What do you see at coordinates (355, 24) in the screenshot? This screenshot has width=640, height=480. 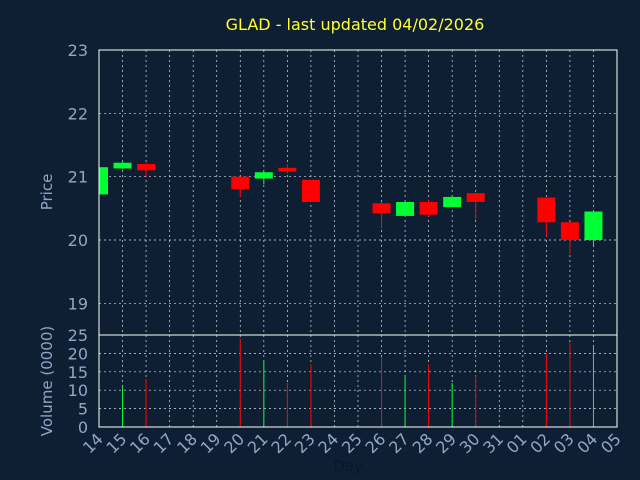 I see `chart-title: GLAD - last updated 04/02/2026` at bounding box center [355, 24].